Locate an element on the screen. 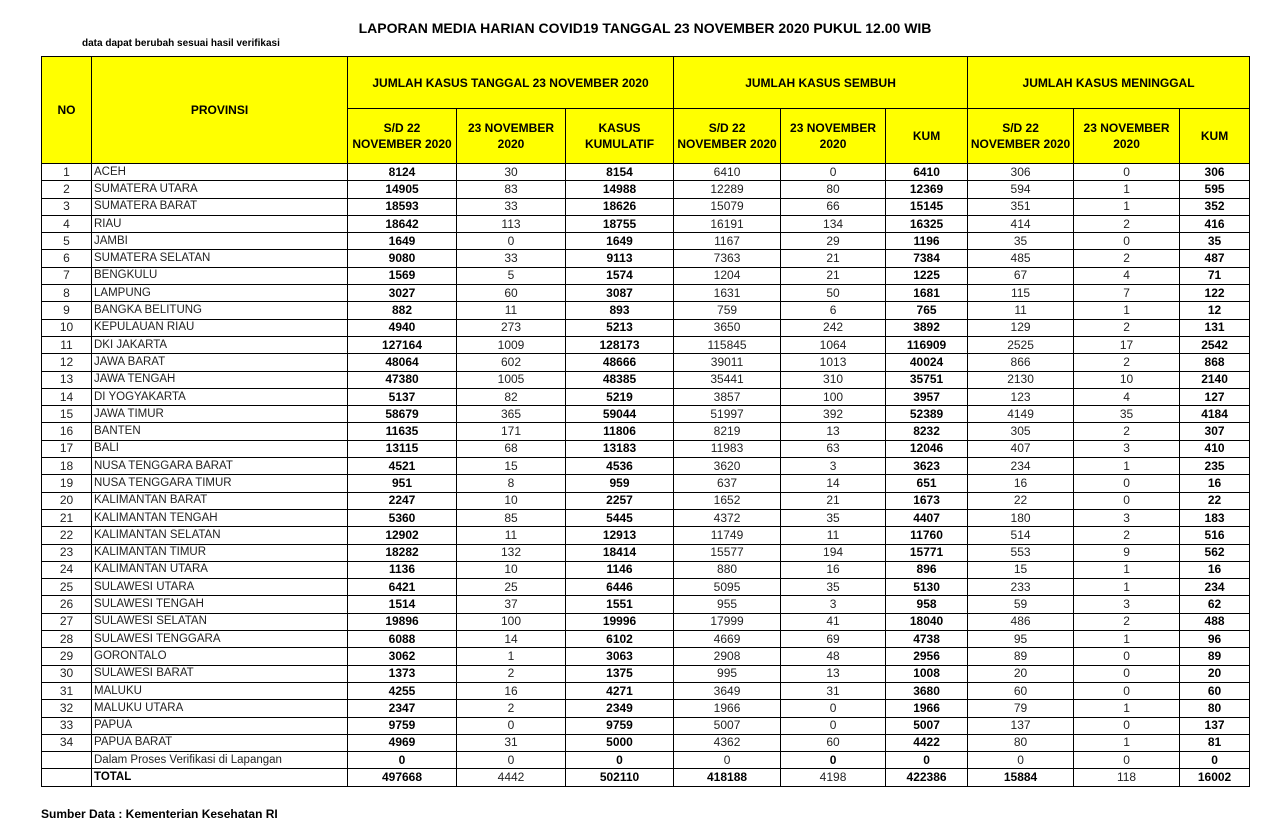 The image size is (1280, 831). footer: Sumber Data : Kementerian Kesehatan RI is located at coordinates (159, 814).